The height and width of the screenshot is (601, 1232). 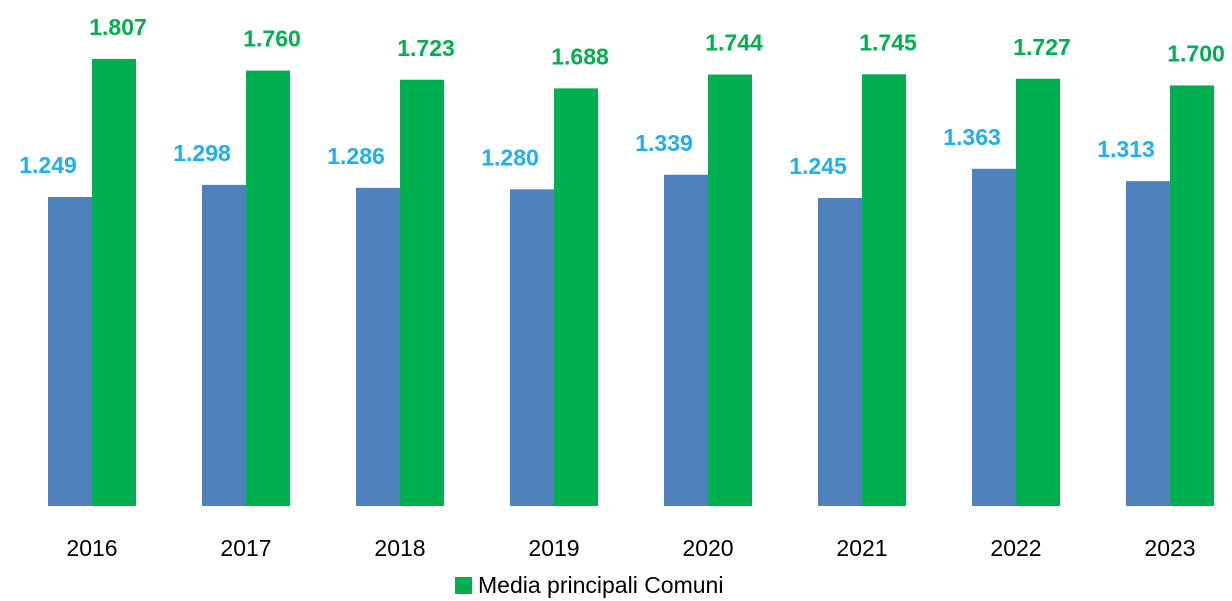 What do you see at coordinates (1042, 47) in the screenshot?
I see `data-label: 1.727` at bounding box center [1042, 47].